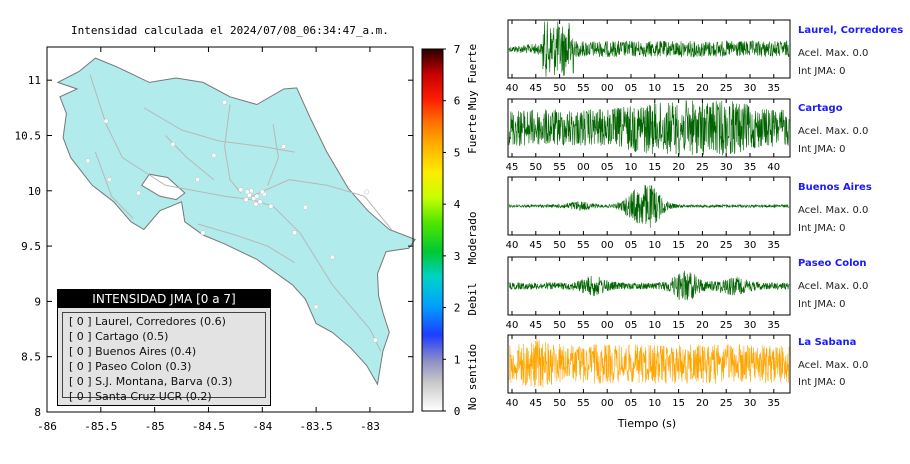 The width and height of the screenshot is (910, 464). I want to click on map-x-tick-label: -86, so click(47, 426).